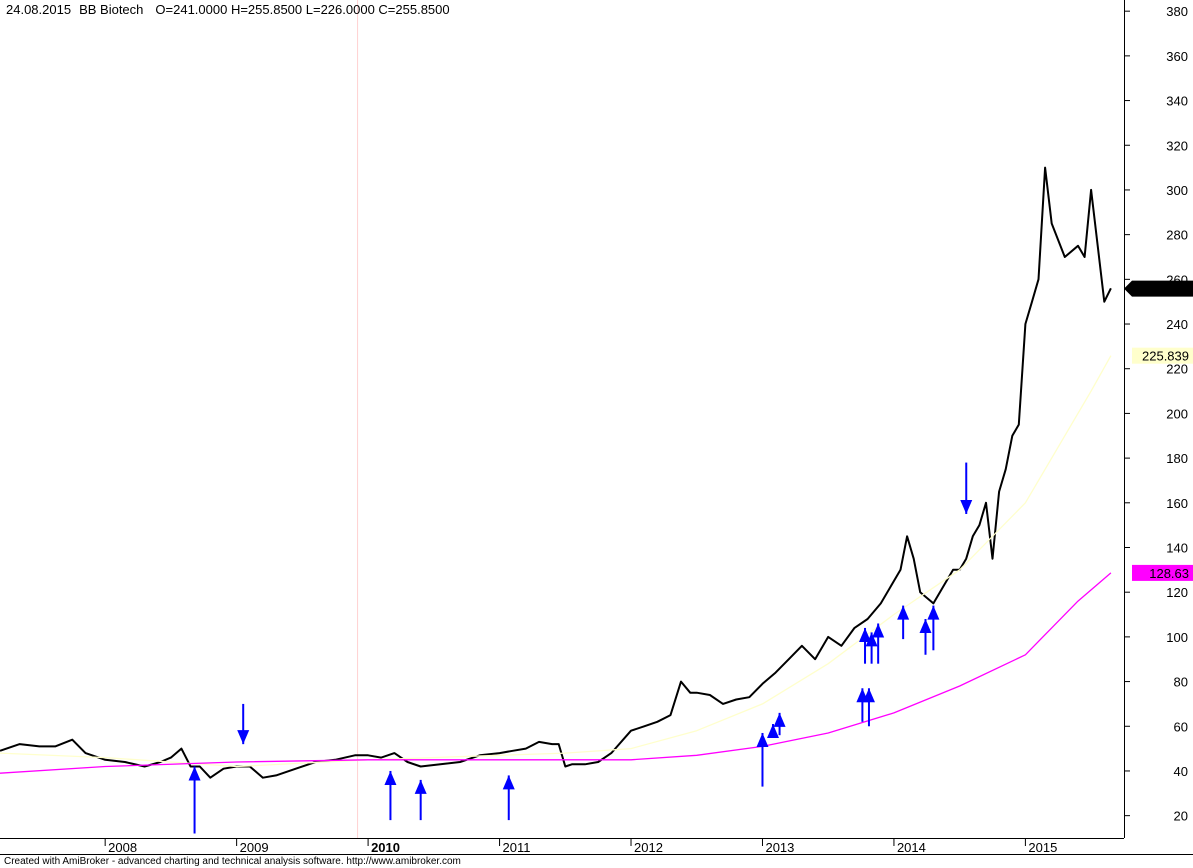 The width and height of the screenshot is (1193, 868). Describe the element at coordinates (1181, 816) in the screenshot. I see `y-tick-label: 20` at that location.